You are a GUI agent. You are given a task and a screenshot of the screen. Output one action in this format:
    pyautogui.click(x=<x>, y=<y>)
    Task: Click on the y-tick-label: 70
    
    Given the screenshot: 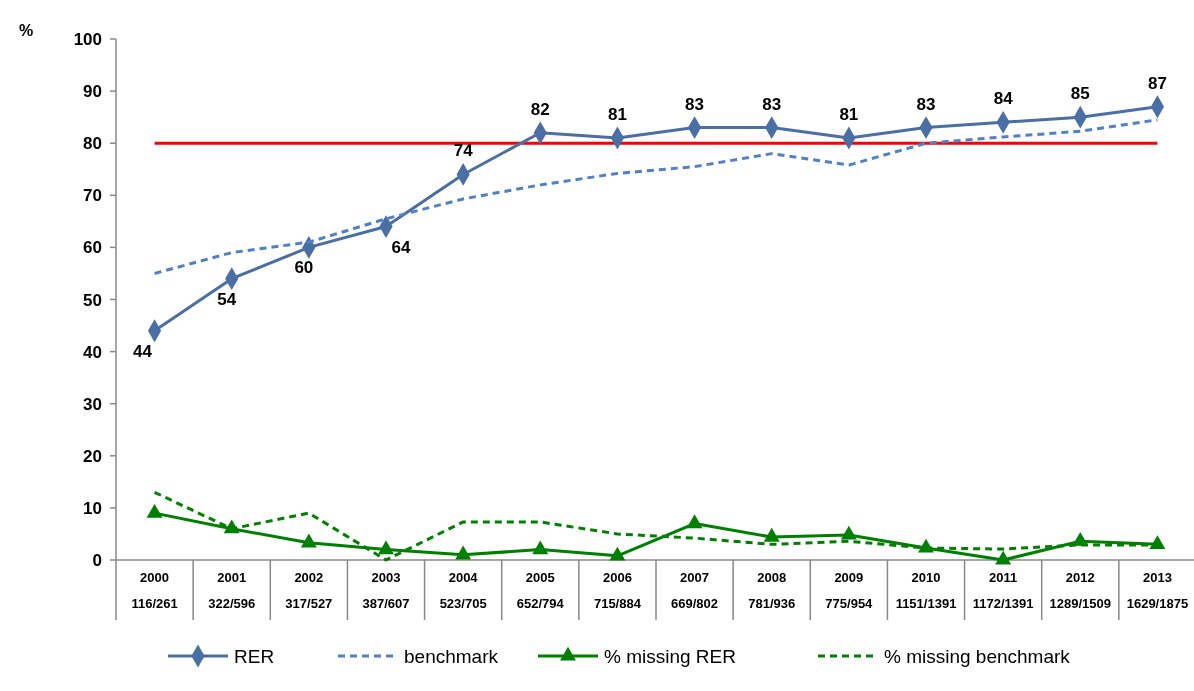 What is the action you would take?
    pyautogui.click(x=92, y=196)
    